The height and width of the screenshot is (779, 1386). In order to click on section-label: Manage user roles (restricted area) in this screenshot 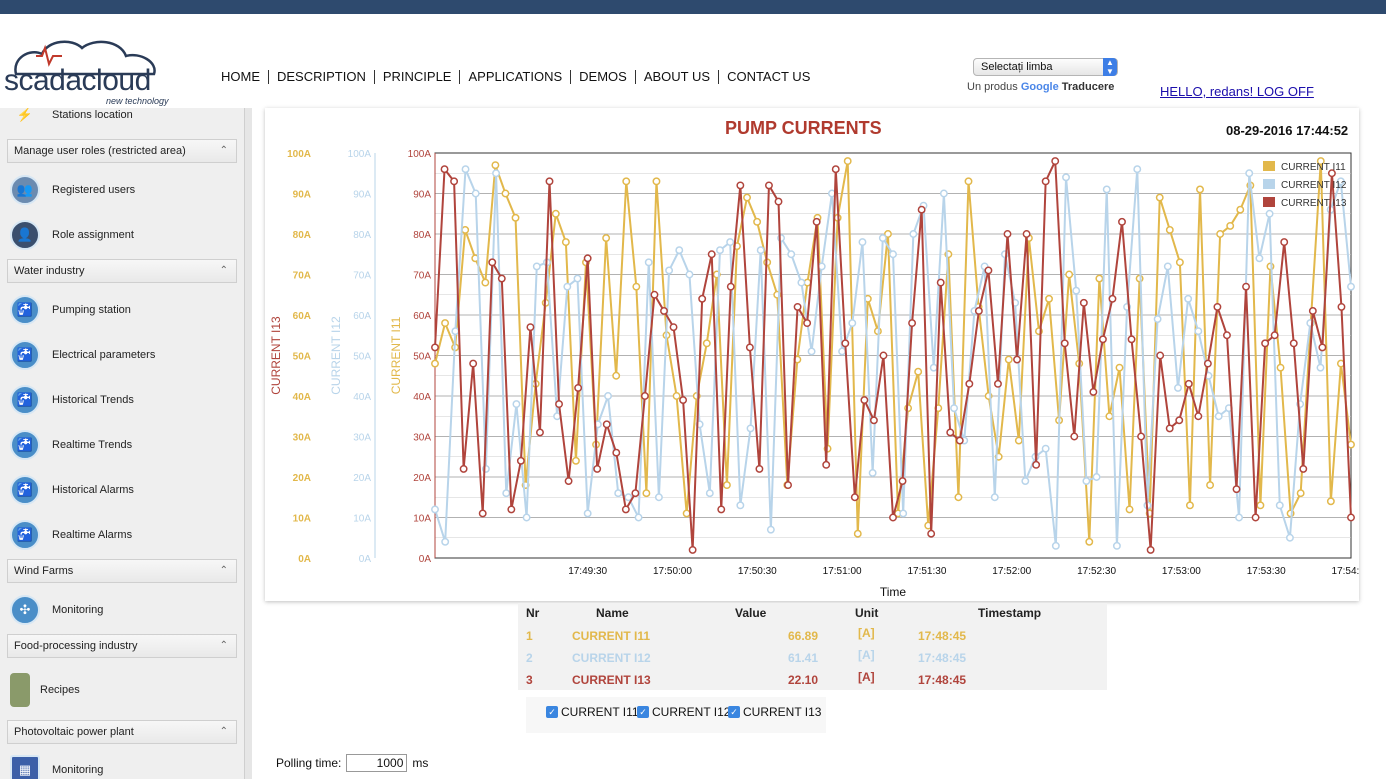, I will do `click(100, 151)`.